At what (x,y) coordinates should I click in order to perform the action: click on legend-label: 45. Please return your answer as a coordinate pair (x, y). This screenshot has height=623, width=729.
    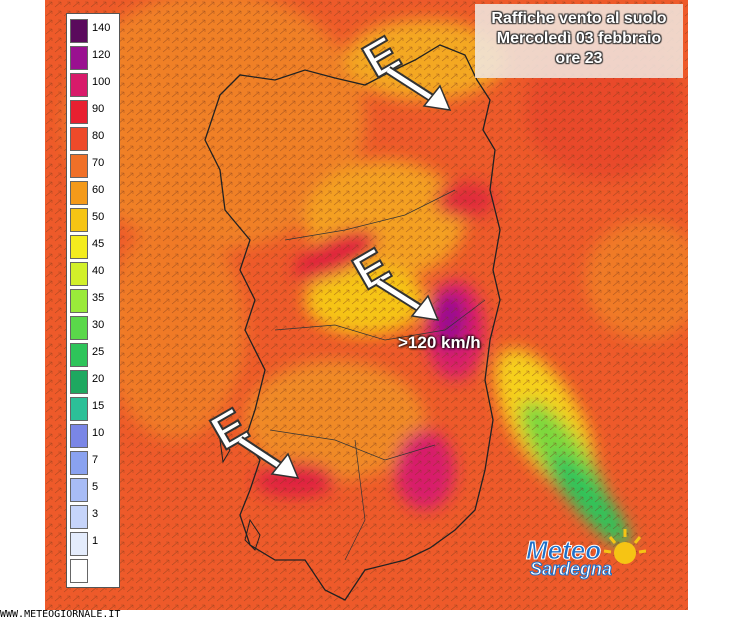
    Looking at the image, I should click on (98, 244).